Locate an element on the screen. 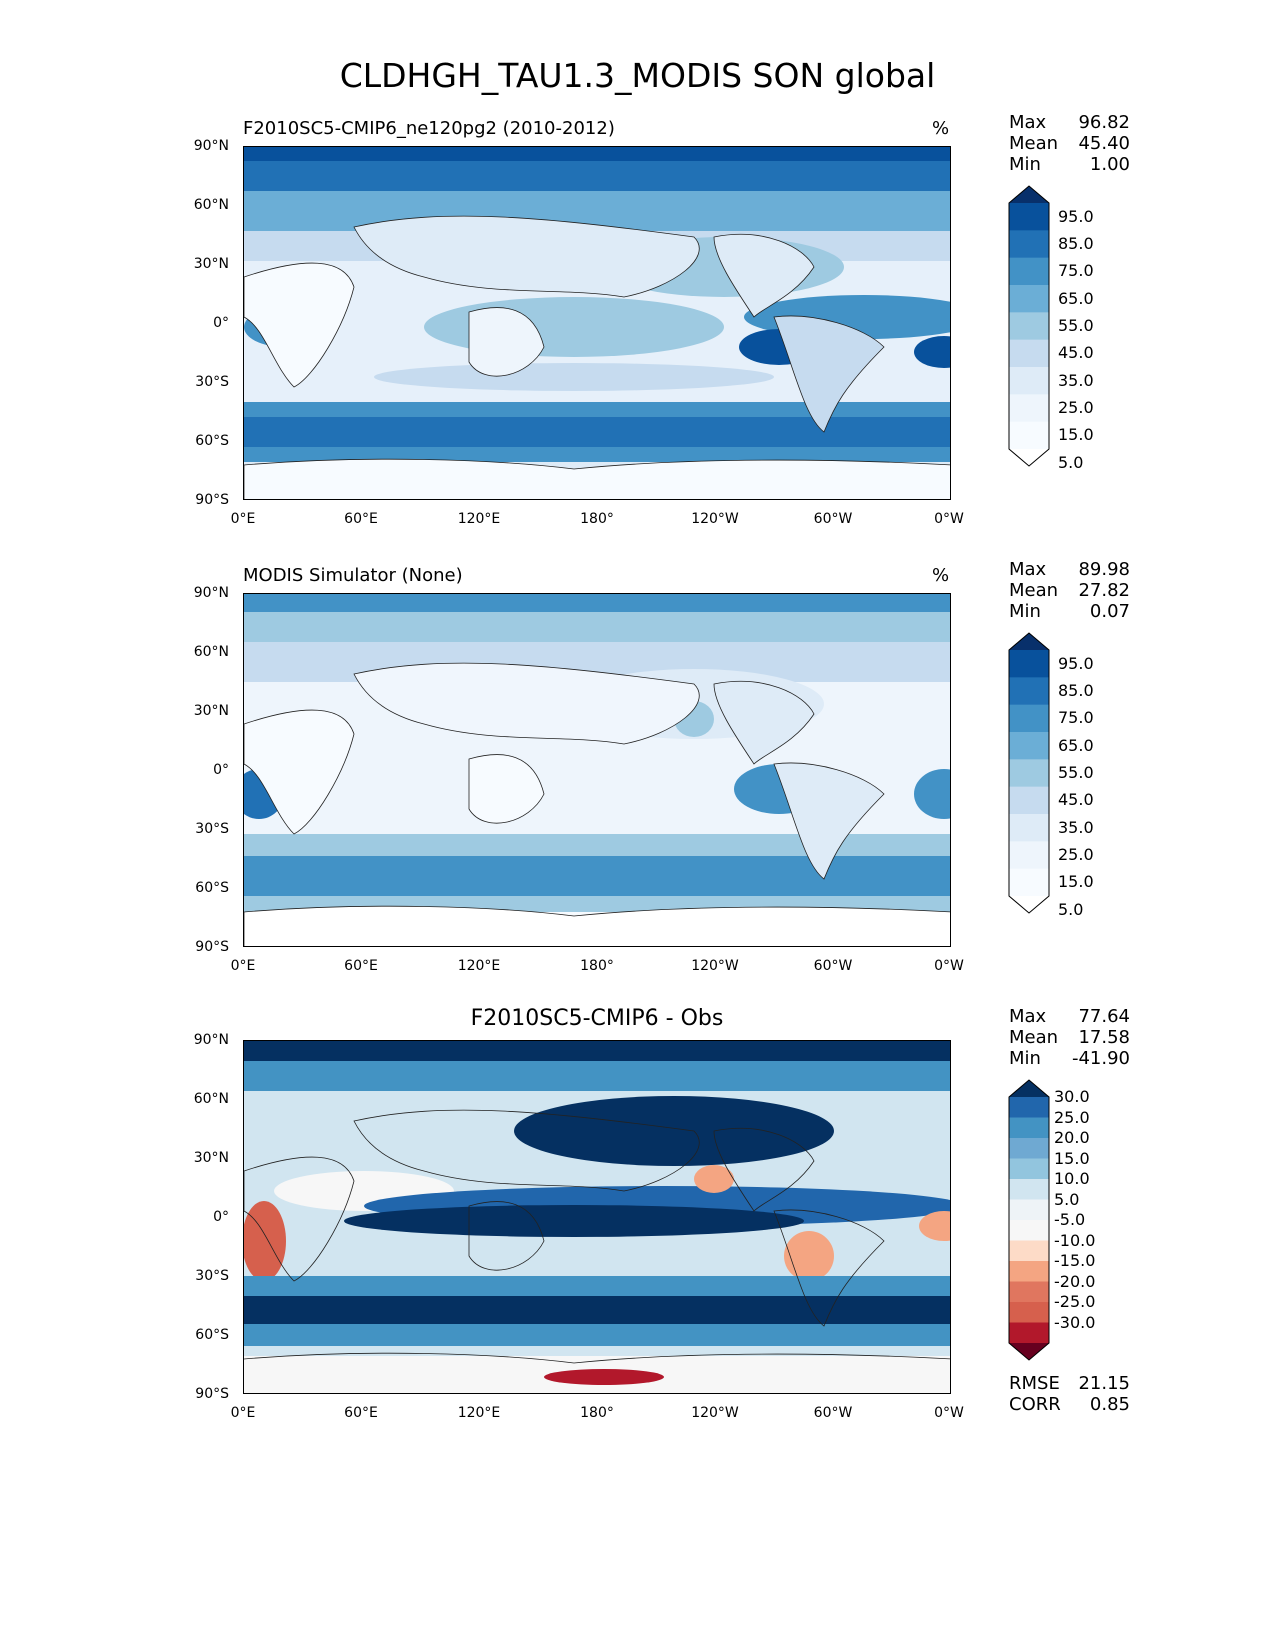 This screenshot has width=1275, height=1650. panel-3-lon-label: 120°E is located at coordinates (479, 1413).